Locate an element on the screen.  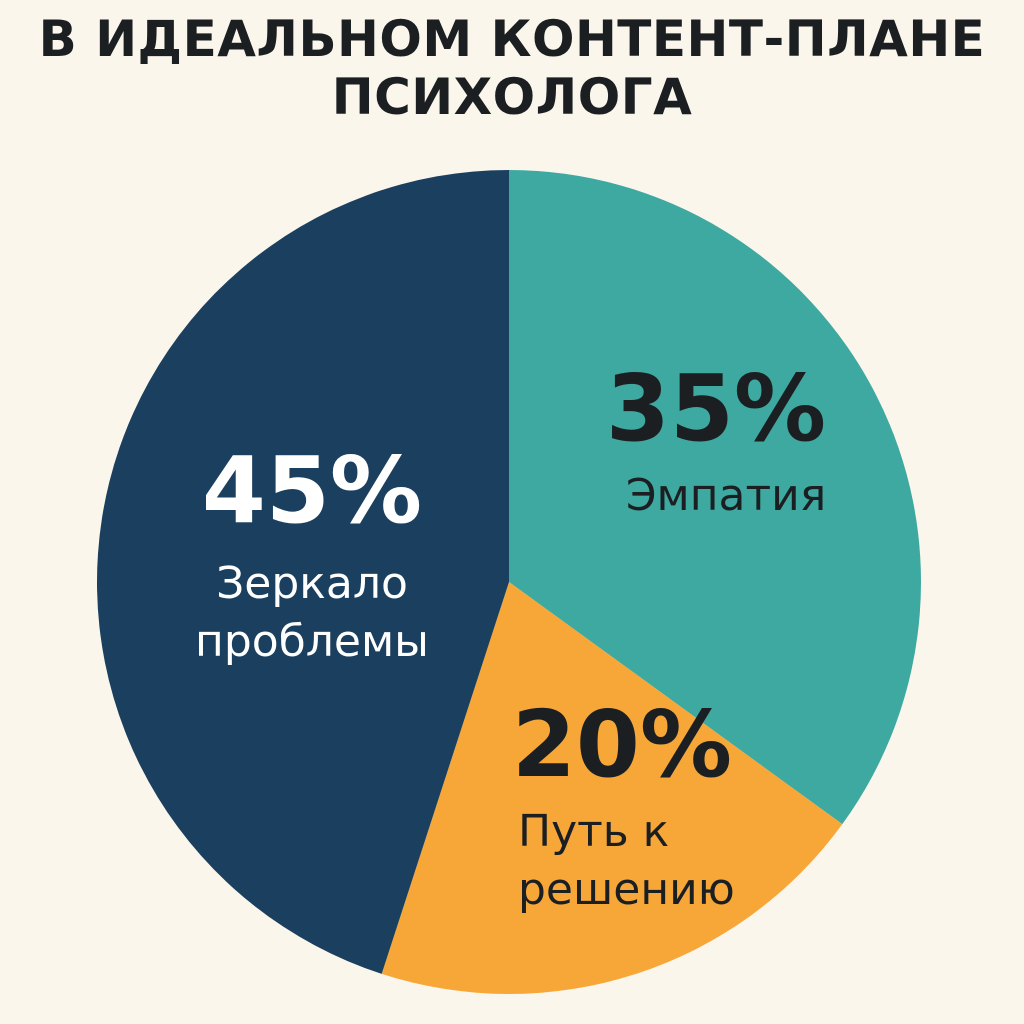
chart-title-line-2: ПСИХОЛОГА is located at coordinates (512, 97).